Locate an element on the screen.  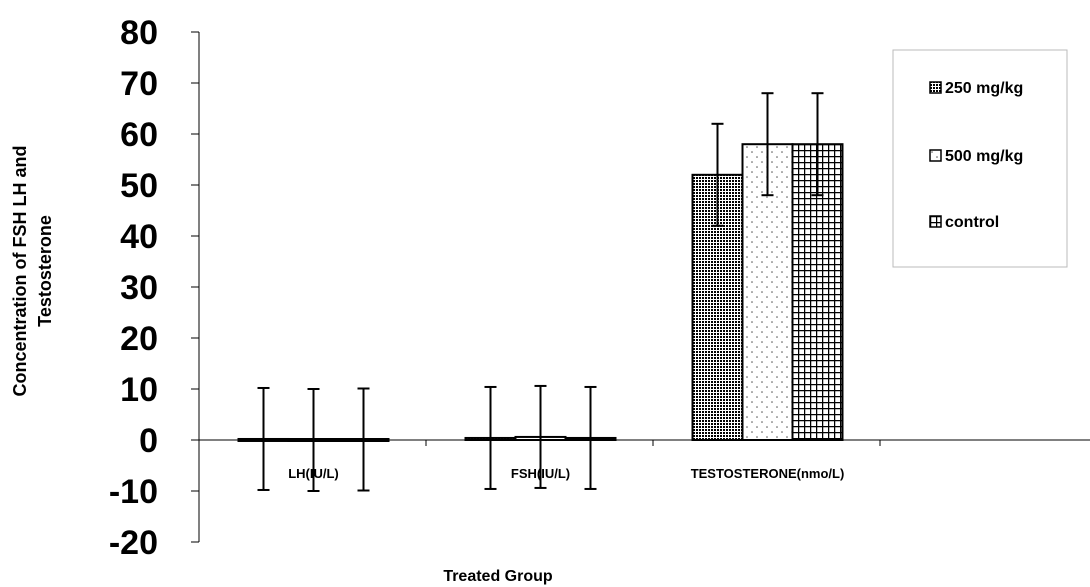
y-tick-label: 70 is located at coordinates (139, 84).